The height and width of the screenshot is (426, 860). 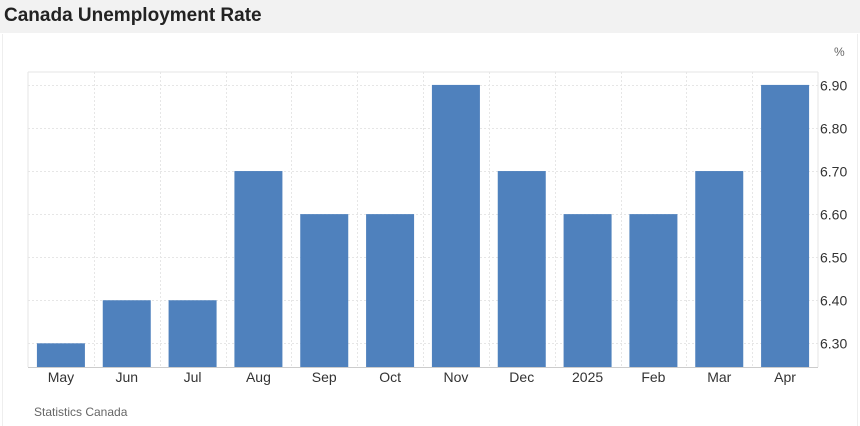 I want to click on x-tick-label: Jul, so click(x=193, y=377).